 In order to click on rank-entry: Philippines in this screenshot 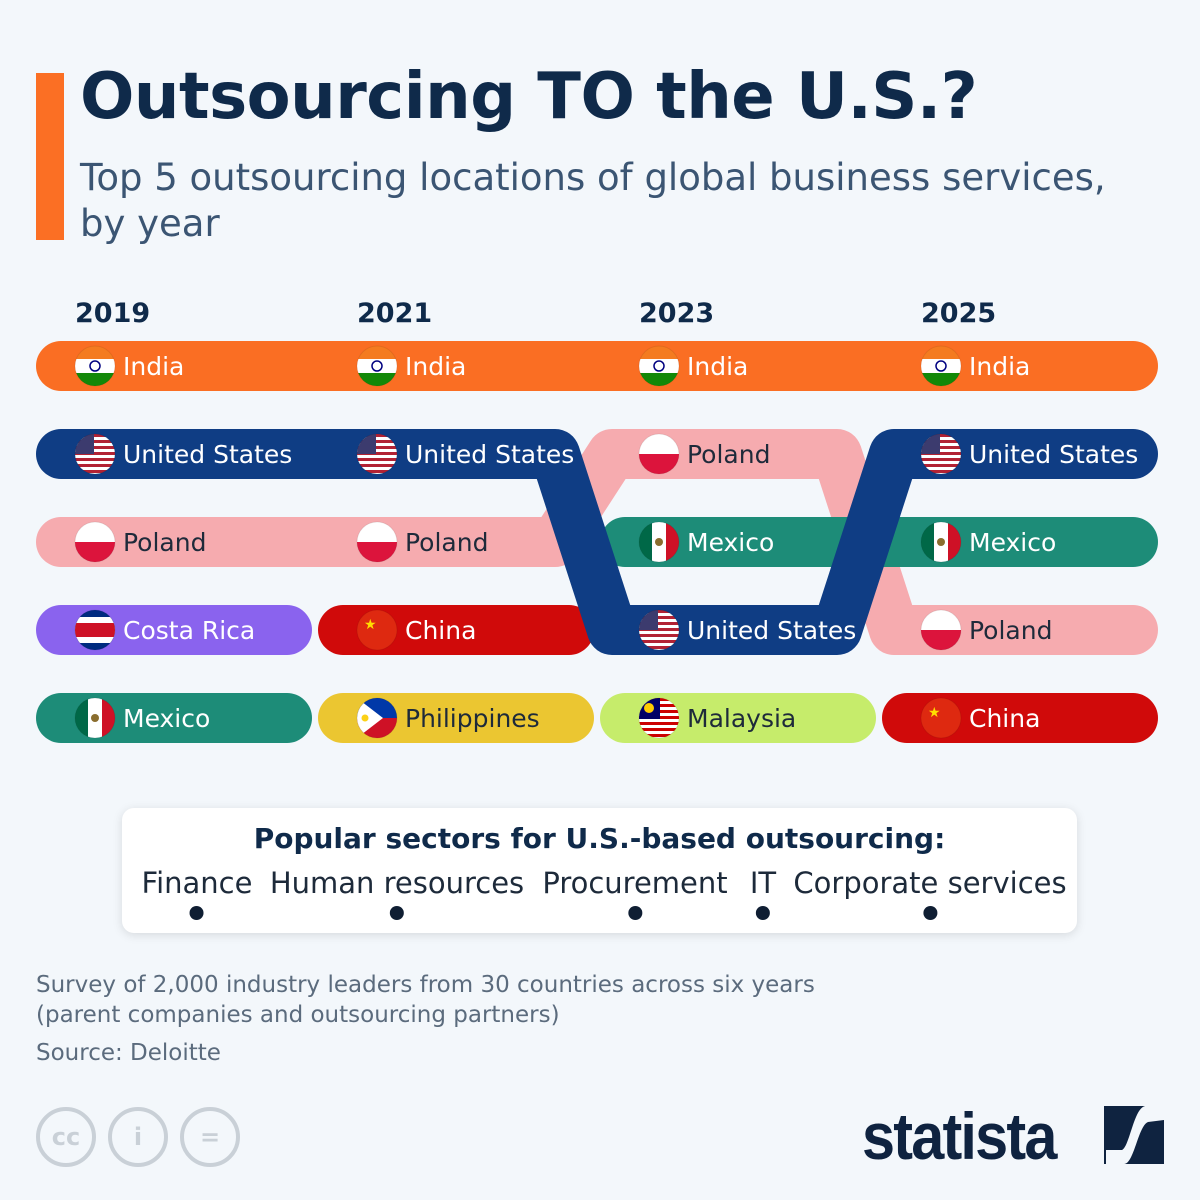, I will do `click(448, 718)`.